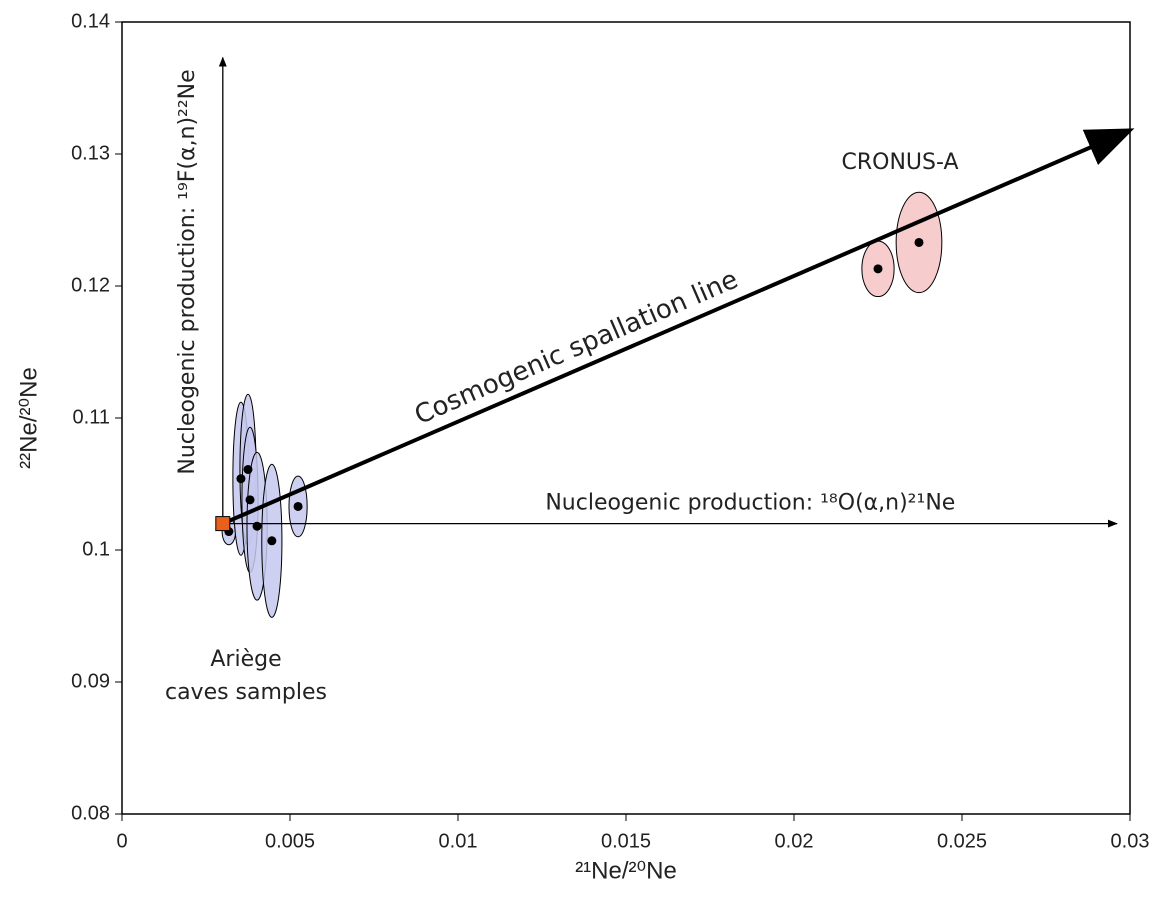 The height and width of the screenshot is (899, 1166). Describe the element at coordinates (121, 841) in the screenshot. I see `x-tick-label: 0` at that location.